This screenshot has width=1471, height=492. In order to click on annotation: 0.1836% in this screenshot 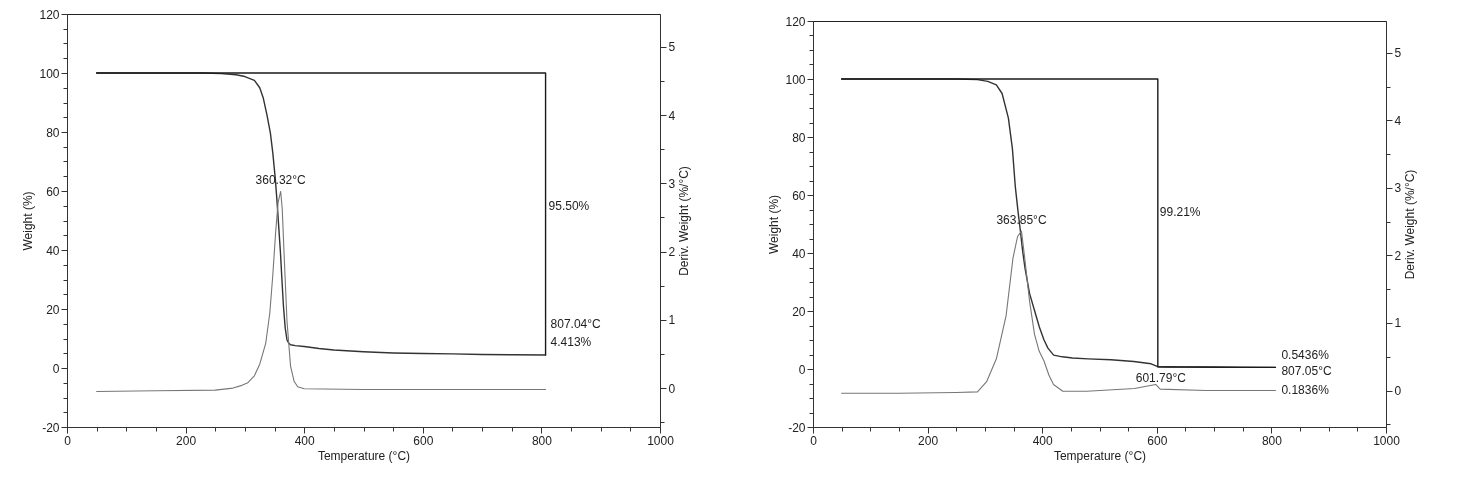, I will do `click(1305, 390)`.